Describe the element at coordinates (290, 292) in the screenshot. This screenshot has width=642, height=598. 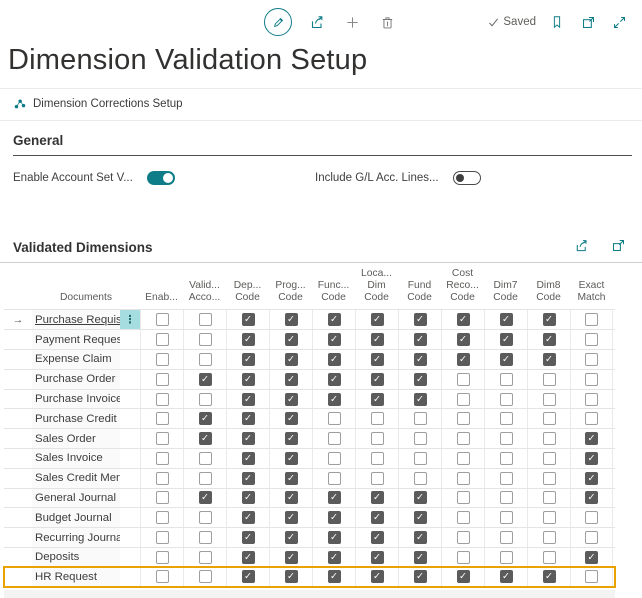
I see `column-header: Prog... Code` at that location.